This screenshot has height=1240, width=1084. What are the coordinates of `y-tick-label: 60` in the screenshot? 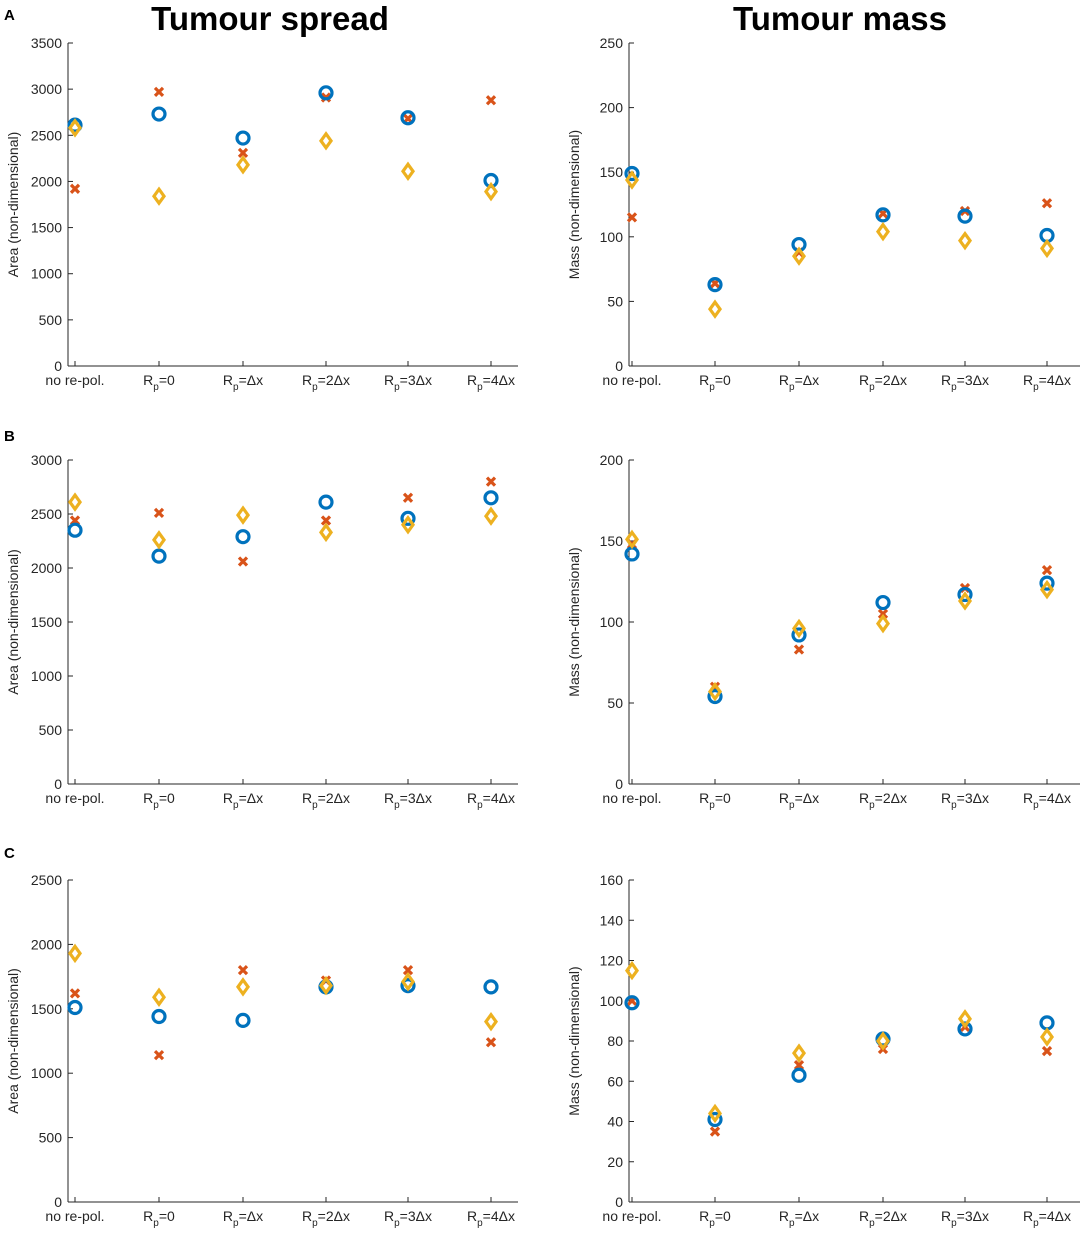 It's located at (615, 1081).